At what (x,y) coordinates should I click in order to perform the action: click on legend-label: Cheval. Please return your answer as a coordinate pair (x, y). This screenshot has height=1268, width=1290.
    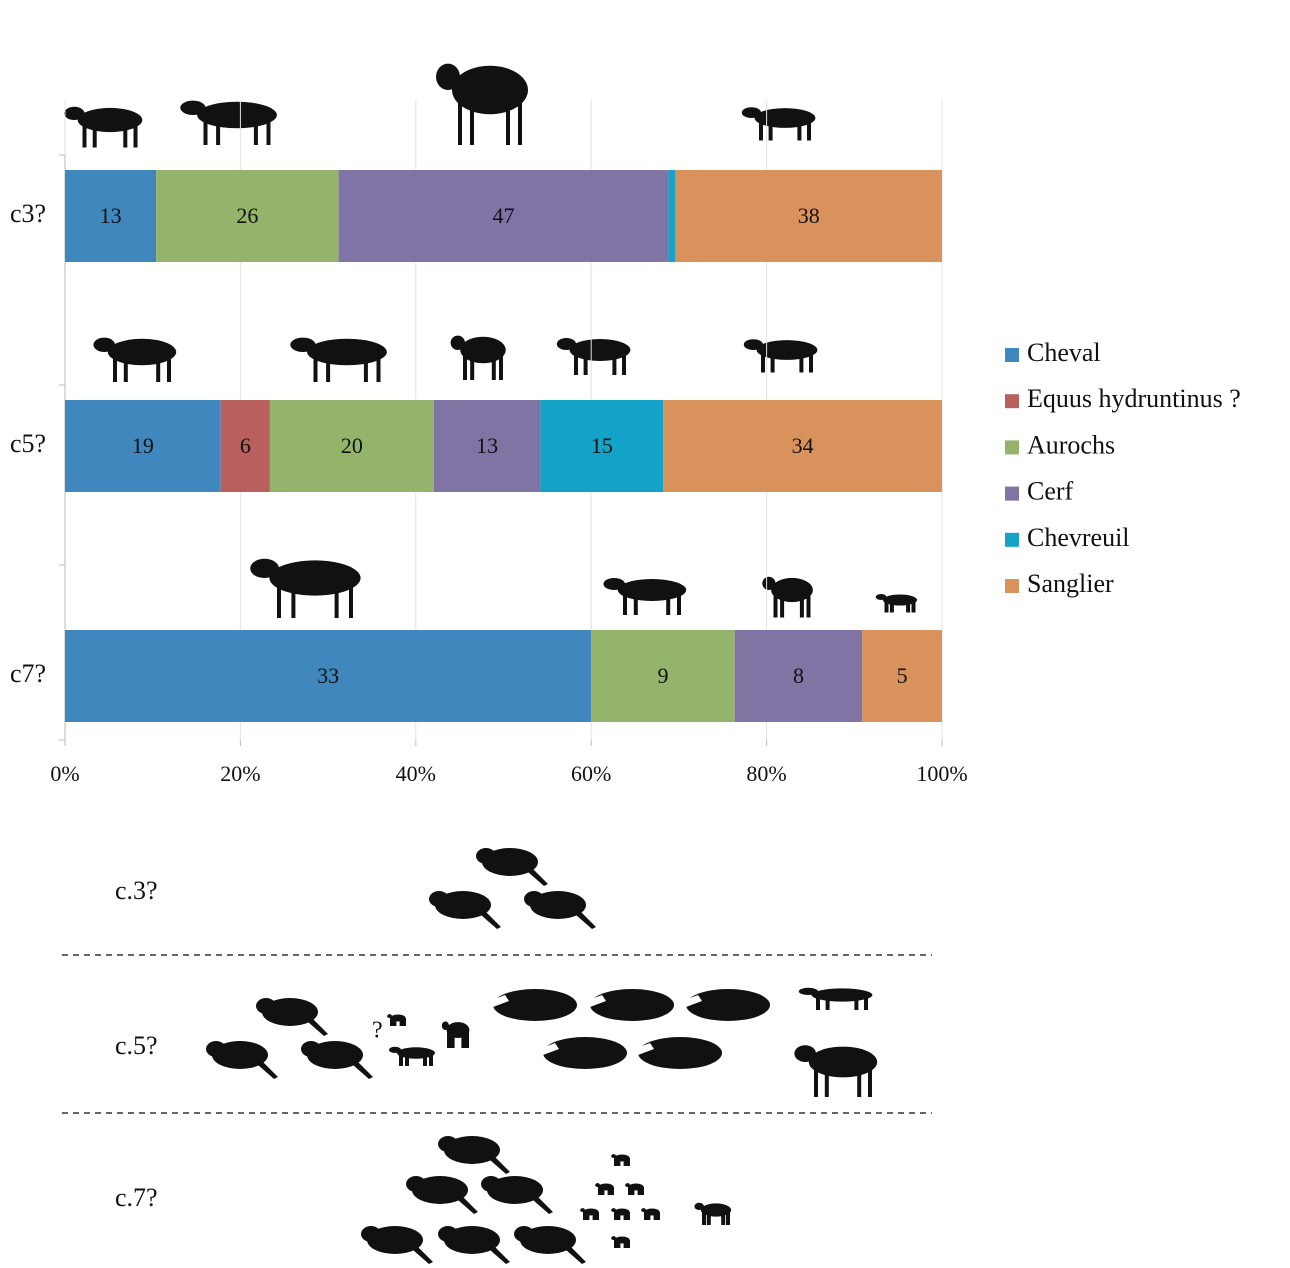
    Looking at the image, I should click on (1064, 352).